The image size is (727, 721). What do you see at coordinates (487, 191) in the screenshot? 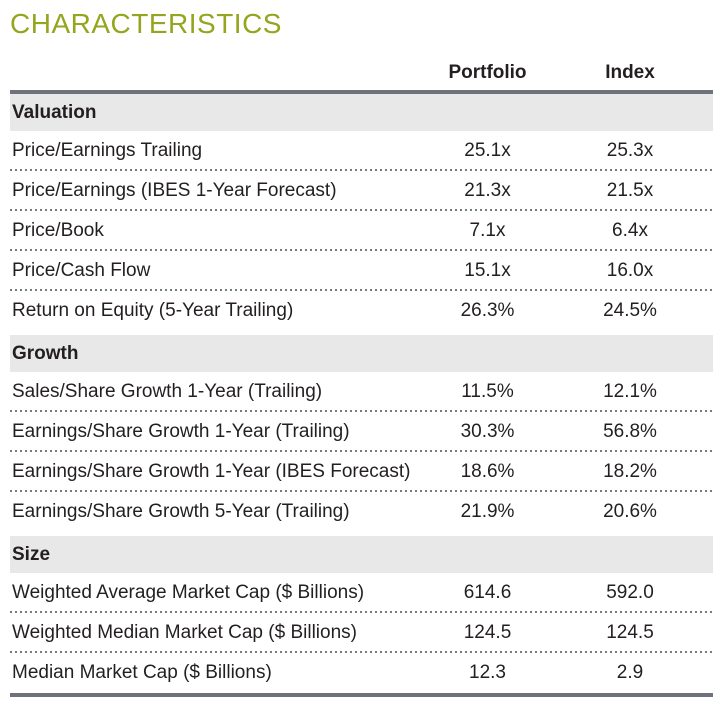
I see `portfolio-value: 21.3x` at bounding box center [487, 191].